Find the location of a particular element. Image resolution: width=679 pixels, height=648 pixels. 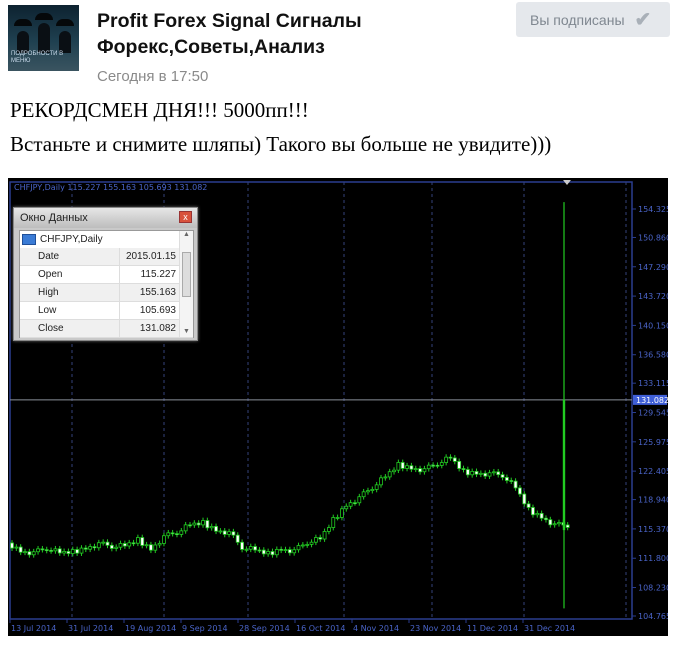

community-avatar: ПОДРОБНОСТИ В МЕНЮ is located at coordinates (43, 38).